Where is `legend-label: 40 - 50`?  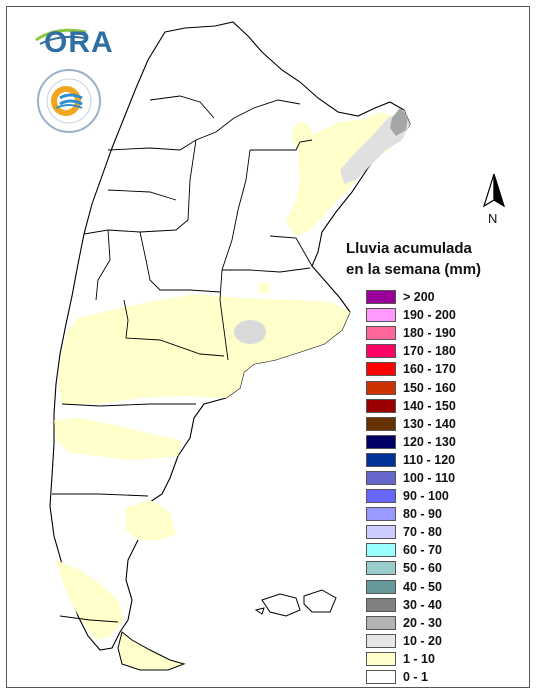 legend-label: 40 - 50 is located at coordinates (422, 586).